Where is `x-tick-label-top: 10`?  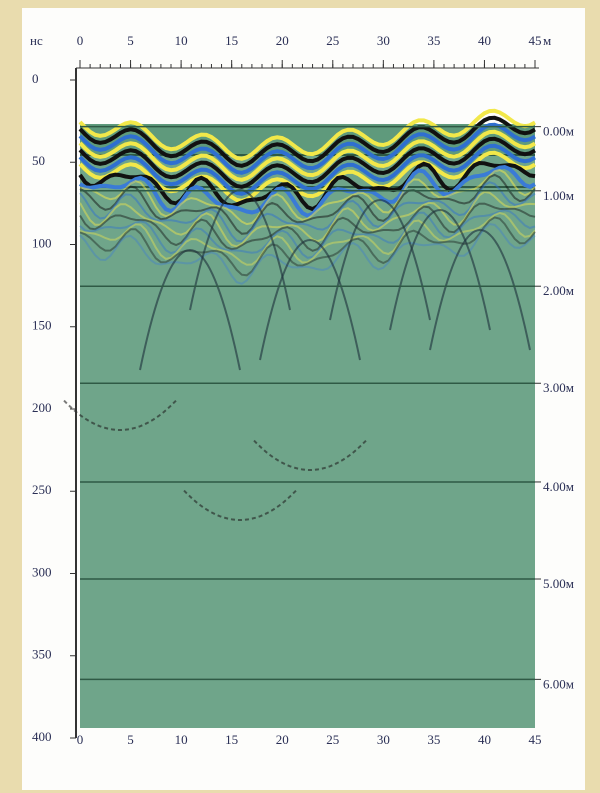
x-tick-label-top: 10 is located at coordinates (181, 40).